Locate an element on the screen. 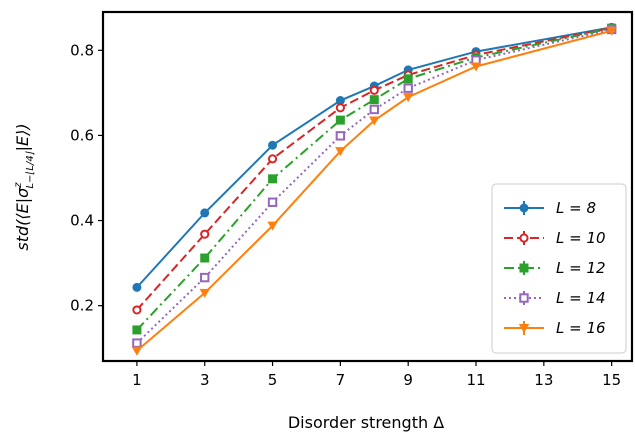 This screenshot has width=635, height=435. x-tick-label: 3 is located at coordinates (205, 380).